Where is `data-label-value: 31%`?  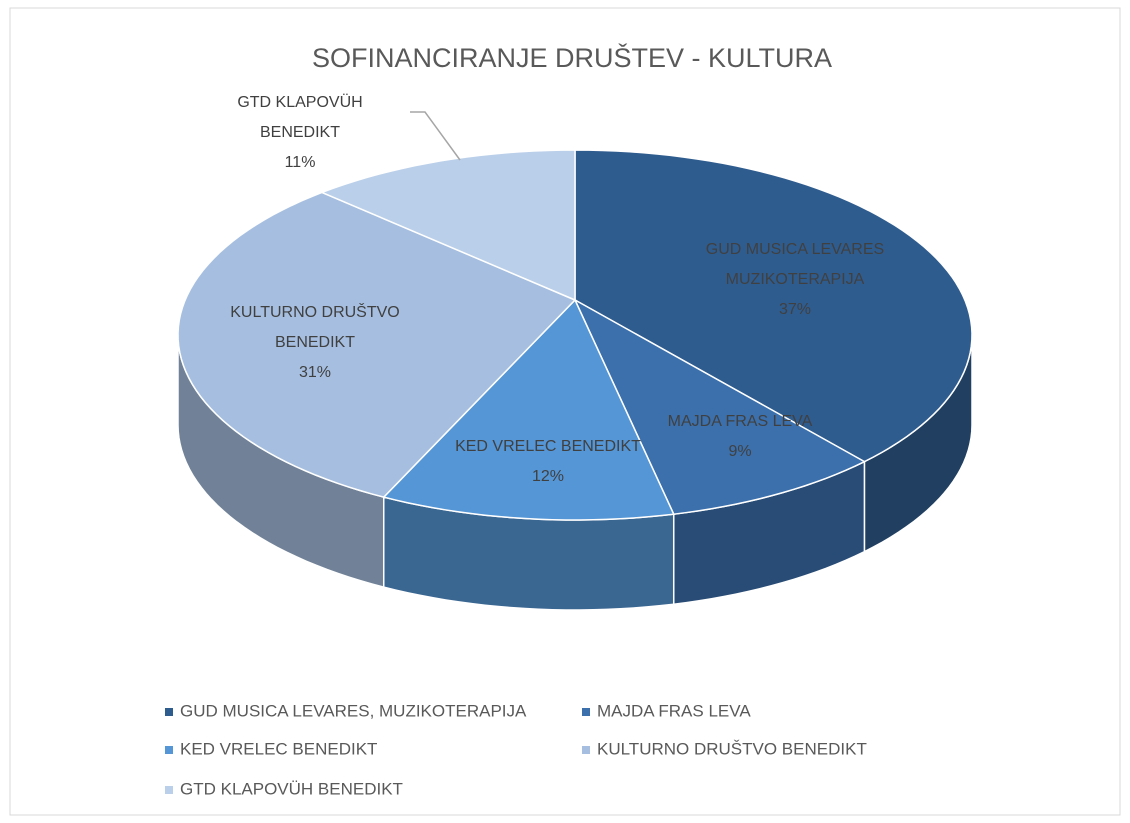
data-label-value: 31% is located at coordinates (315, 372).